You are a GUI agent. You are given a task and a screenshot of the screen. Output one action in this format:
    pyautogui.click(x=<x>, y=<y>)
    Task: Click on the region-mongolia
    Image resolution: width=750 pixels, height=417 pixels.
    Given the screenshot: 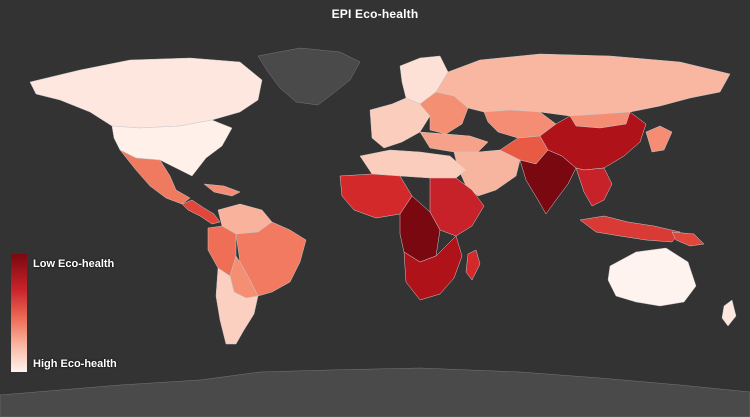 What is the action you would take?
    pyautogui.click(x=600, y=120)
    